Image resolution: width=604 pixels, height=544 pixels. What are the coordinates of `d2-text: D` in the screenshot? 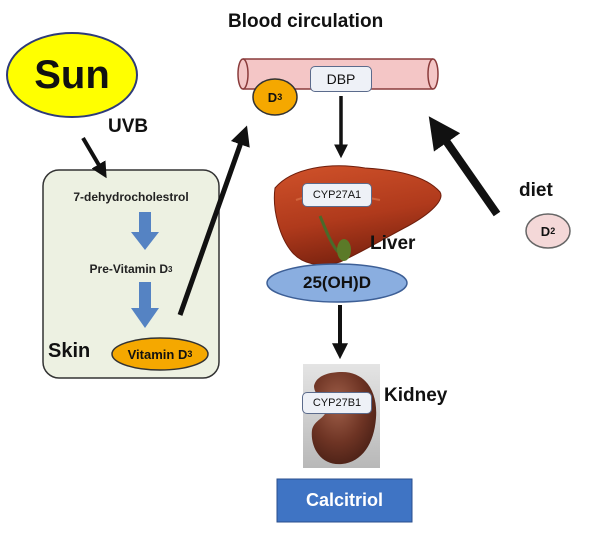 It's located at (545, 231).